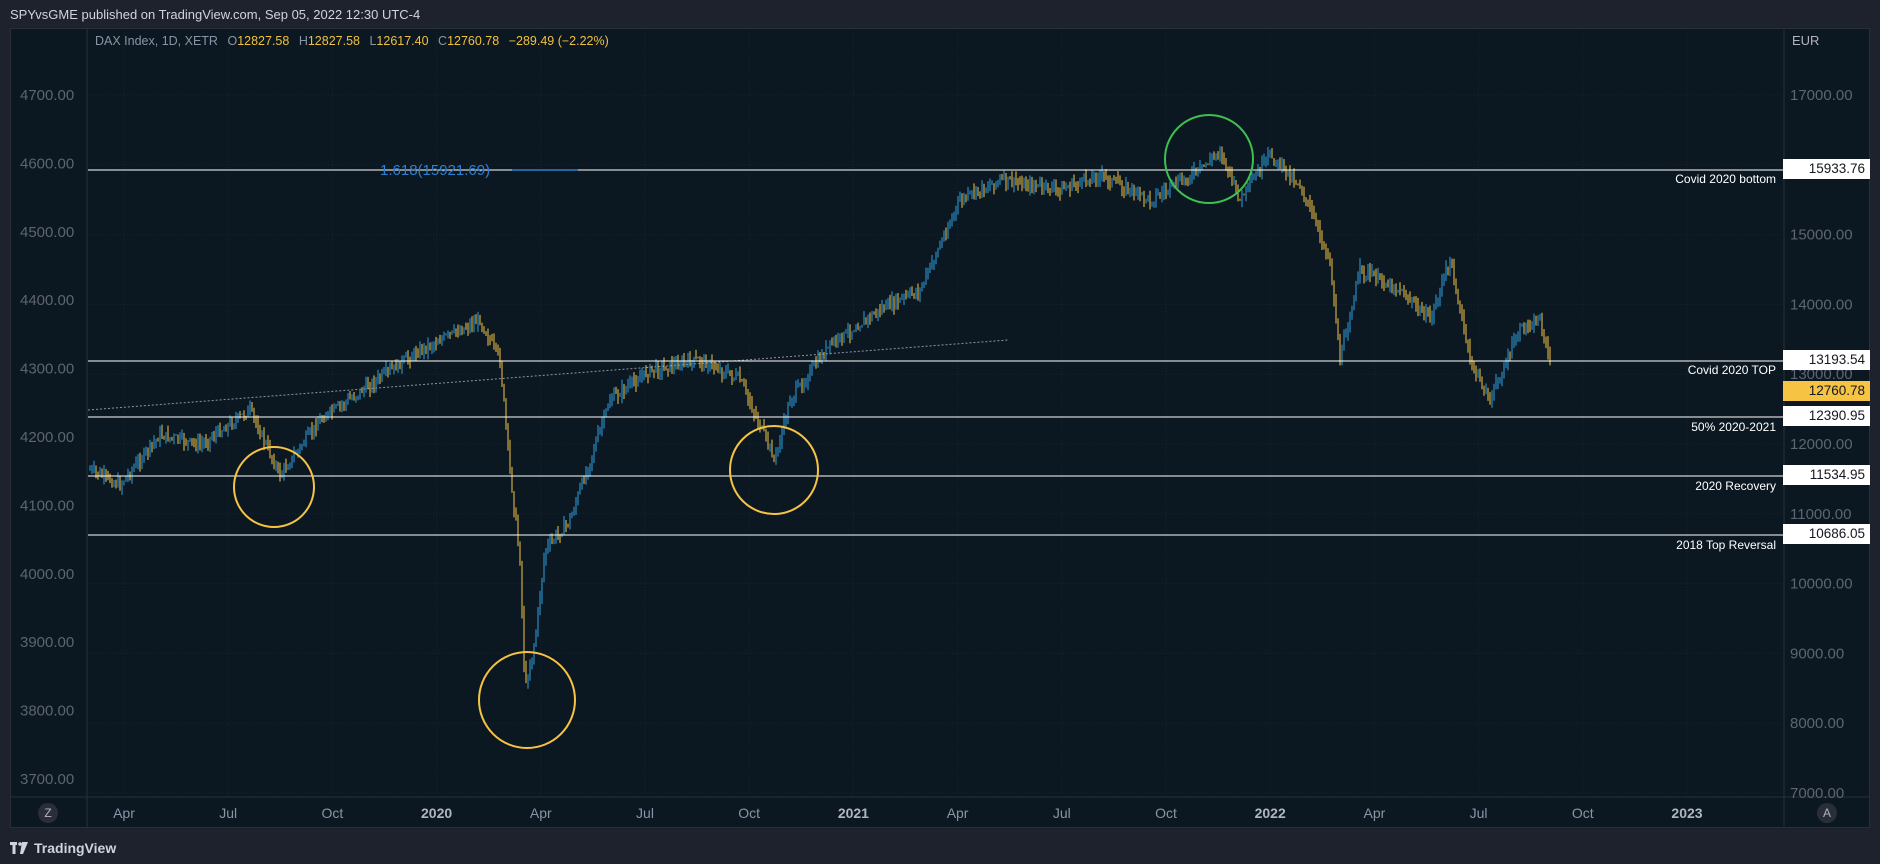 This screenshot has height=864, width=1880. Describe the element at coordinates (1817, 653) in the screenshot. I see `right-axis-tick: 9000.00` at that location.